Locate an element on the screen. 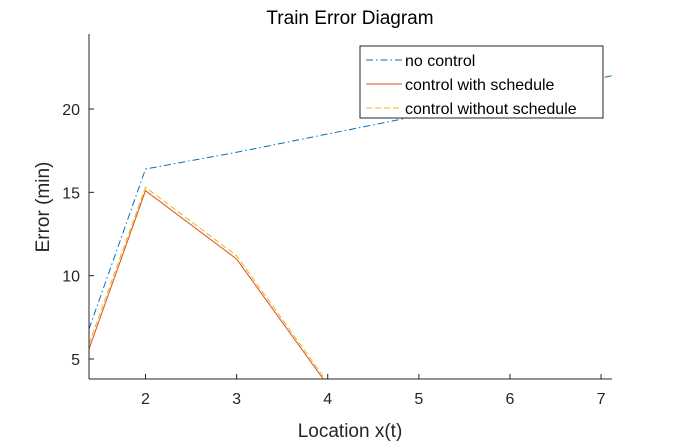 Image resolution: width=679 pixels, height=442 pixels. x-tick-label: 3 is located at coordinates (236, 399).